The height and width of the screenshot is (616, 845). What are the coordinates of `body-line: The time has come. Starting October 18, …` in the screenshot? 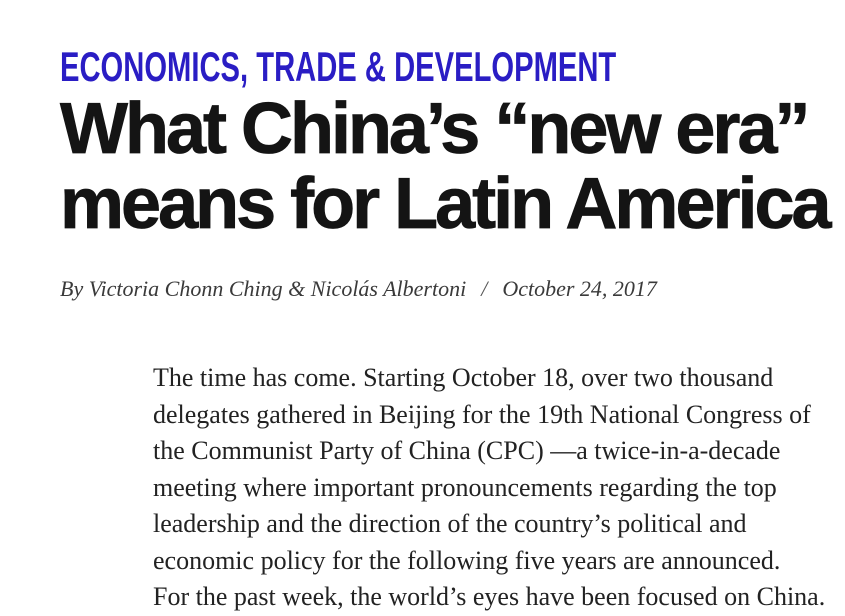 It's located at (463, 377).